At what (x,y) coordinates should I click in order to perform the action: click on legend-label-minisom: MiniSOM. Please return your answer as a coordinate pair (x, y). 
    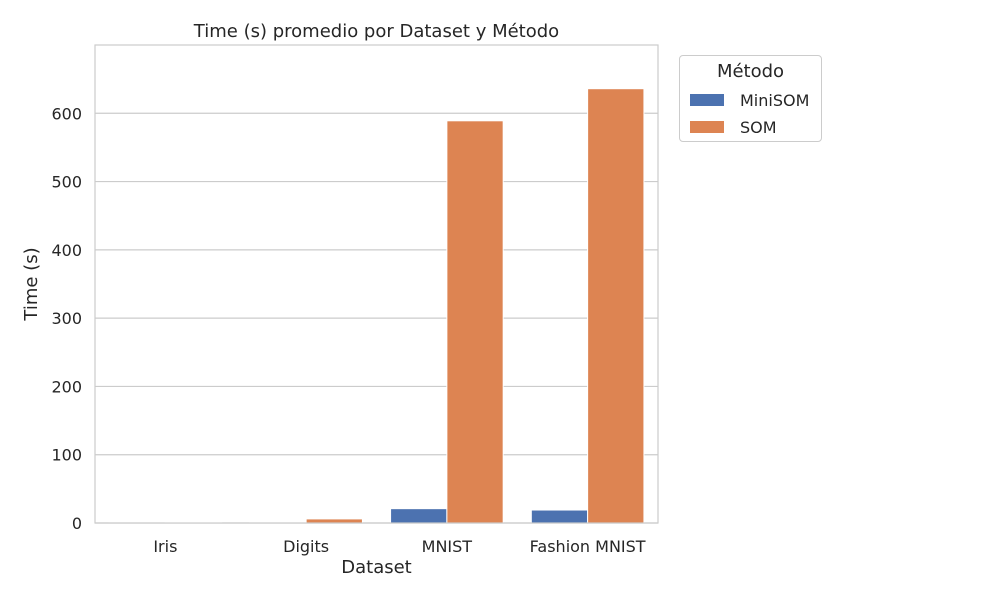
    Looking at the image, I should click on (774, 100).